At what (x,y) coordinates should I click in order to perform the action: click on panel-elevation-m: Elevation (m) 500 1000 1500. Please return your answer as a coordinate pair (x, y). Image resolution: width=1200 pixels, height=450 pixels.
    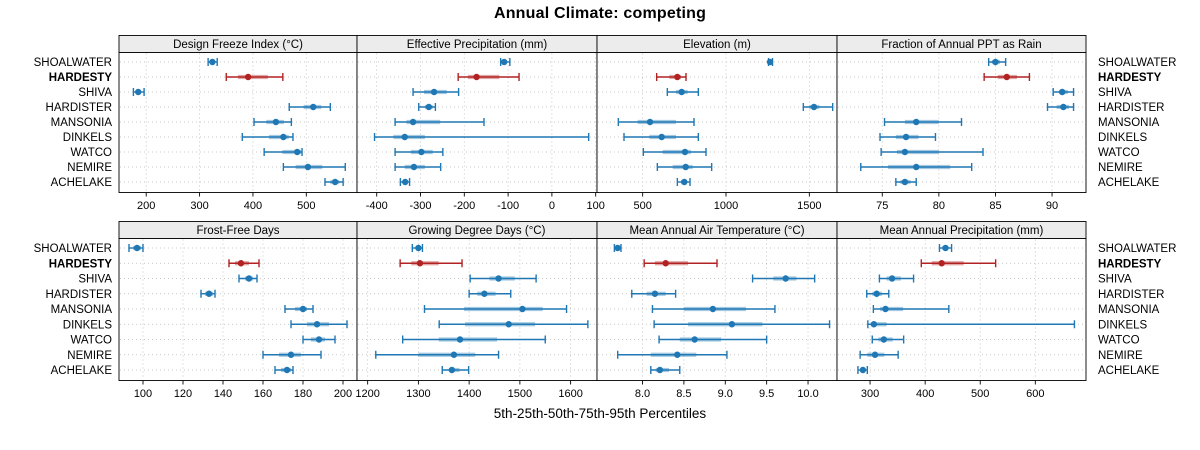
    Looking at the image, I should click on (717, 123).